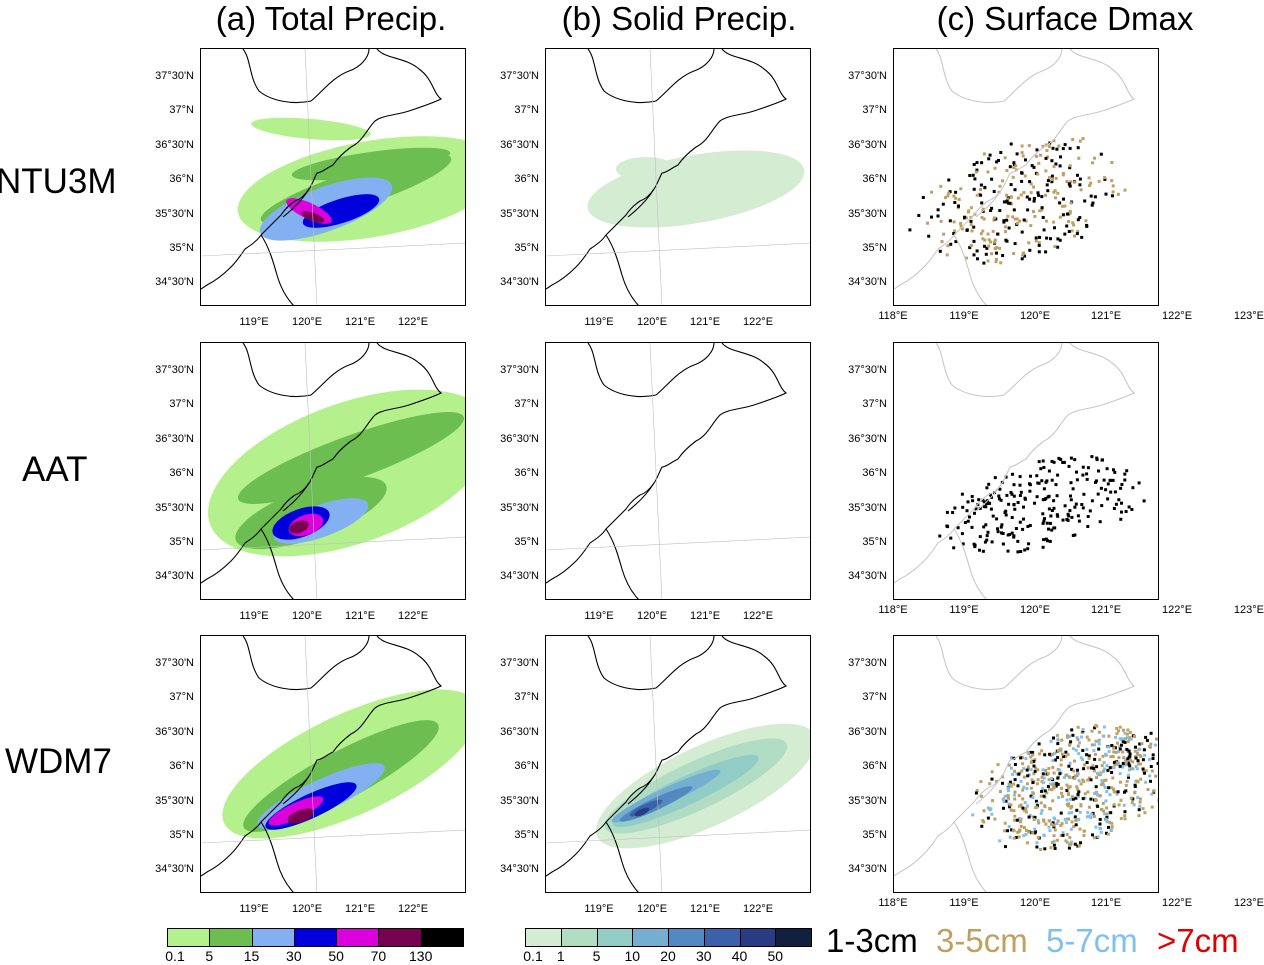 This screenshot has width=1264, height=965. I want to click on border-line, so click(978, 246).